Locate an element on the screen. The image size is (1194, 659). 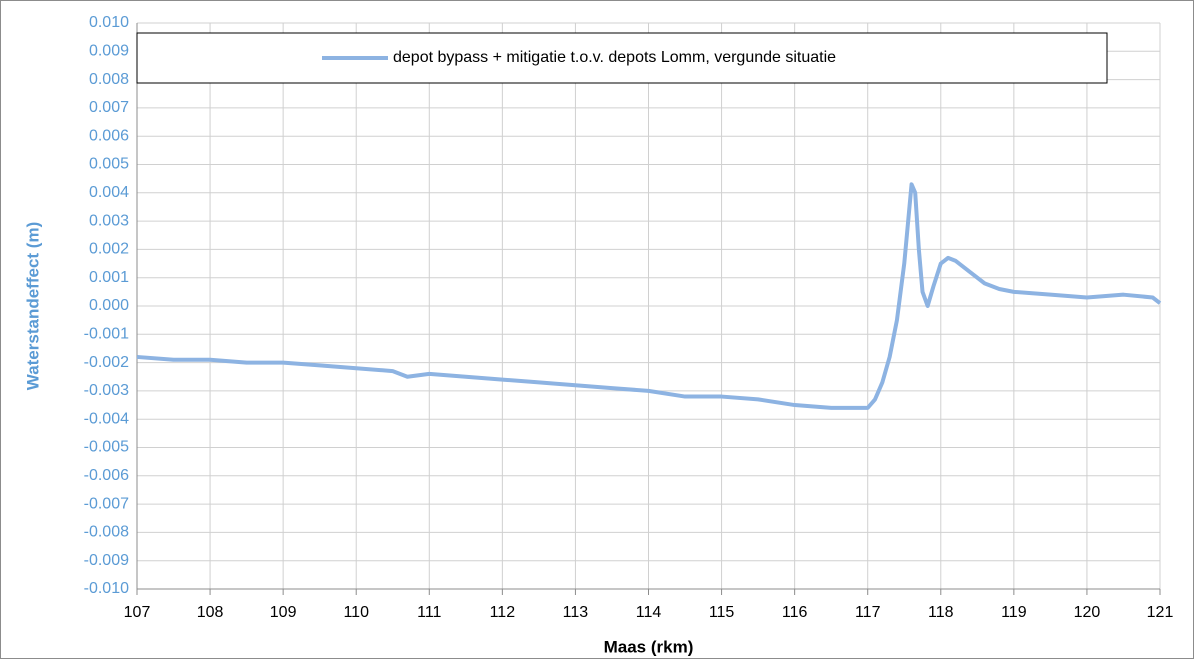
x-tick-label: 117 is located at coordinates (868, 612).